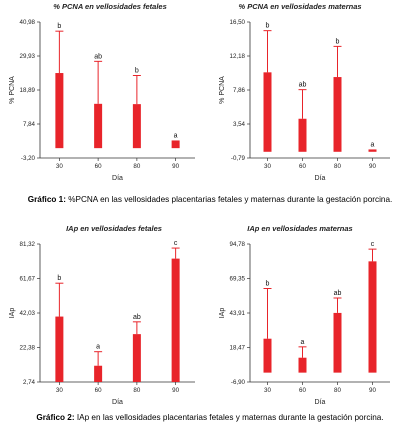  I want to click on y-tick-label: 40,98, so click(28, 22).